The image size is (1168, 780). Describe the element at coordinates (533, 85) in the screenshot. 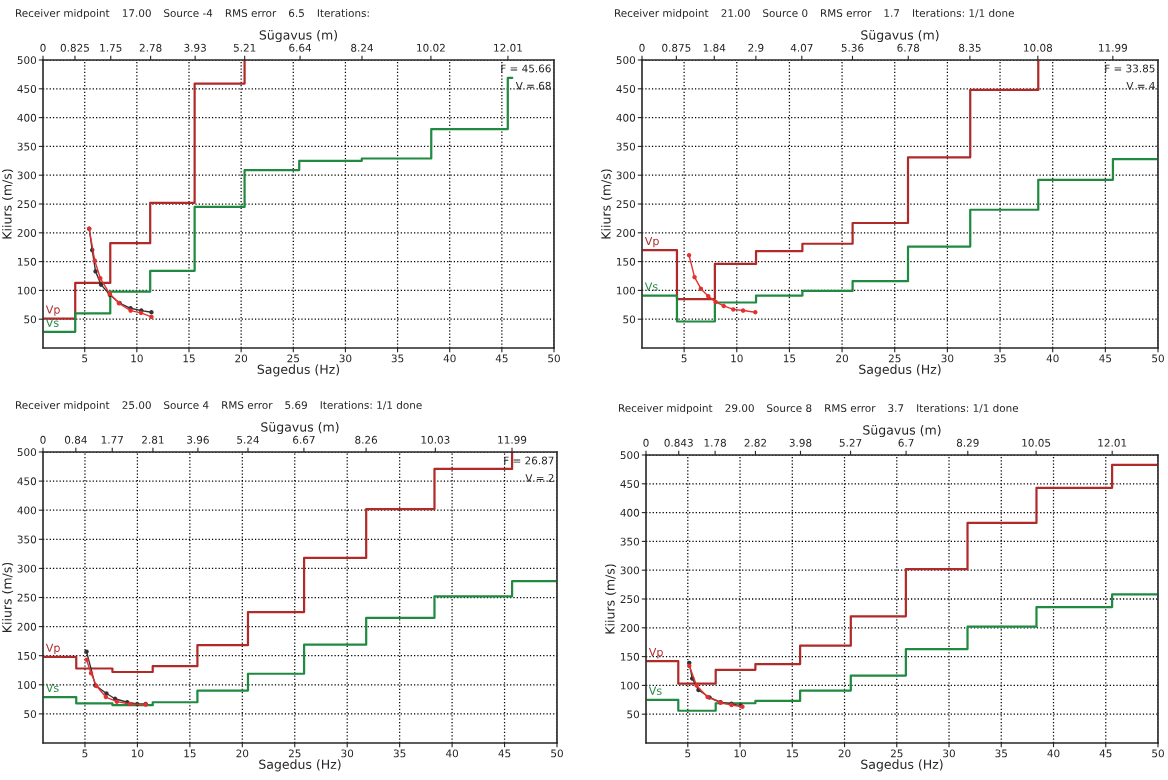

I see `annotation: V = 68` at that location.